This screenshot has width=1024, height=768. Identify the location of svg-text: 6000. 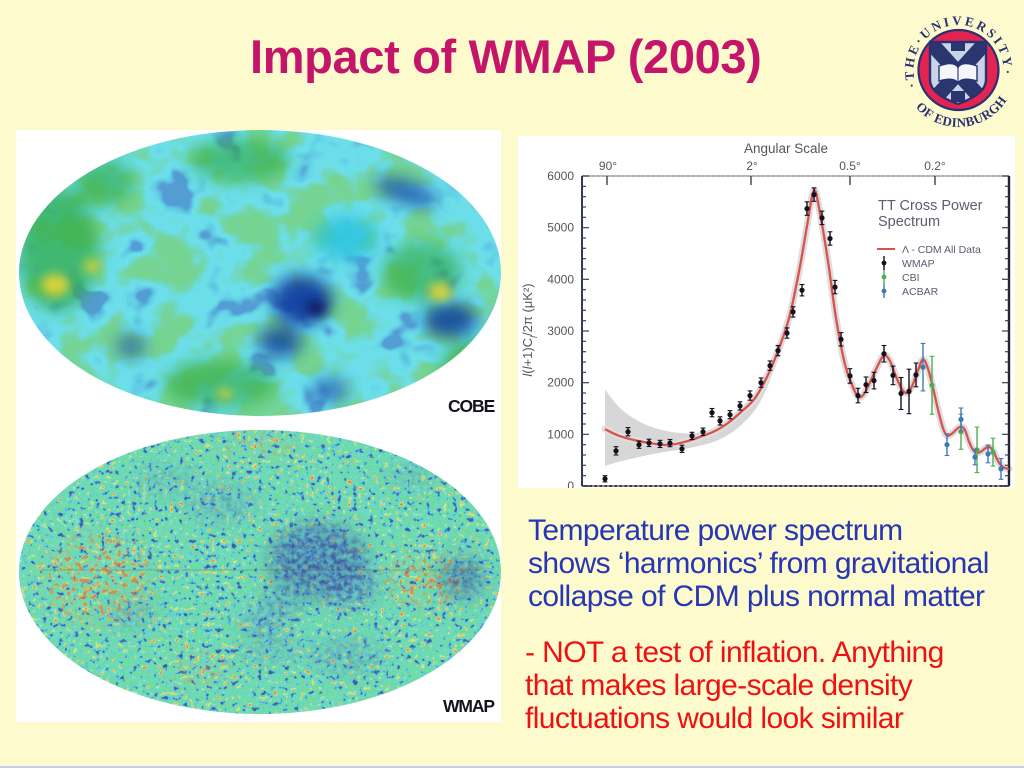
(560, 176).